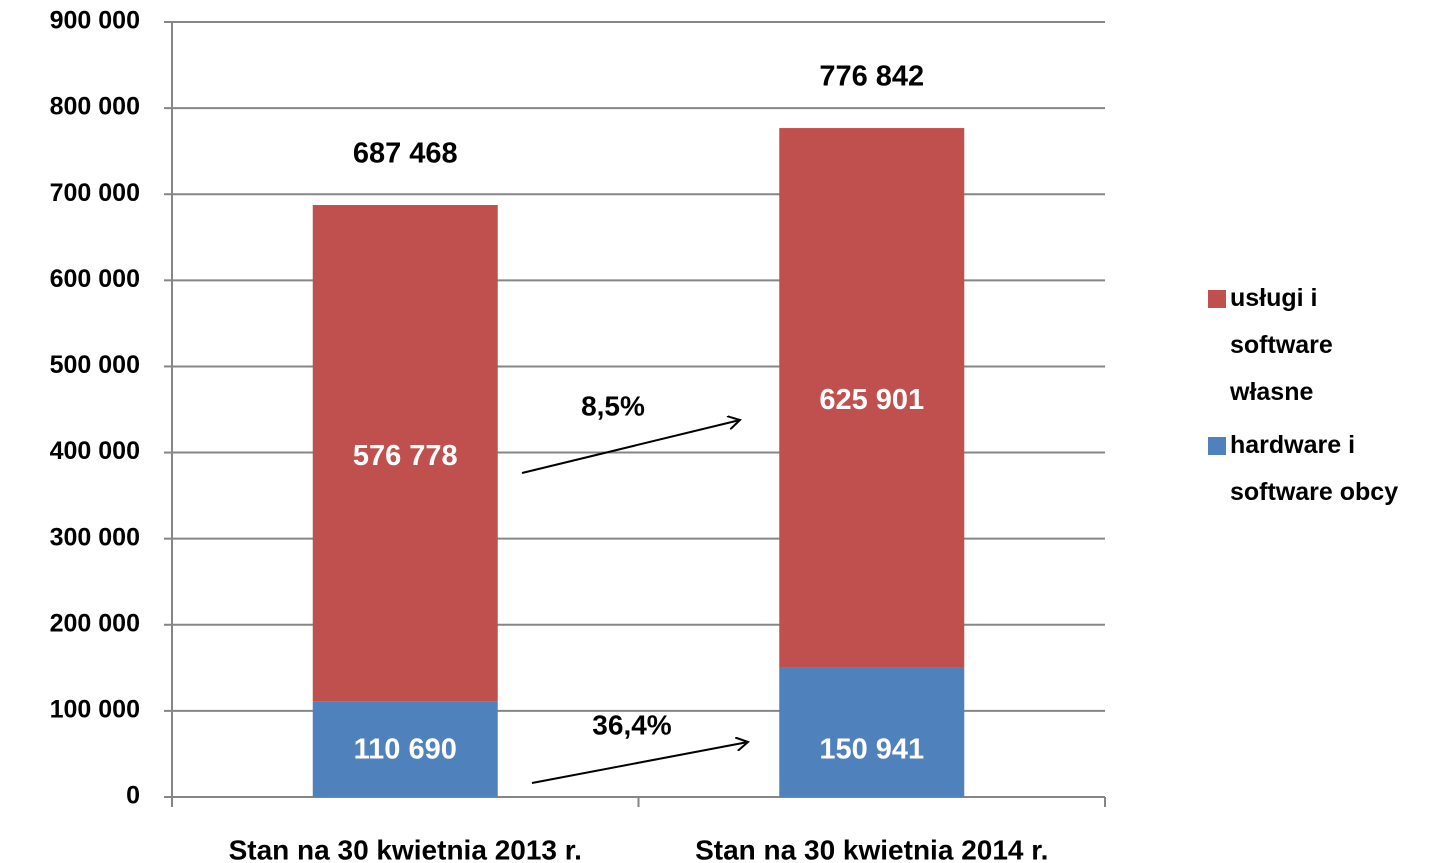 This screenshot has height=863, width=1456. Describe the element at coordinates (95, 709) in the screenshot. I see `y-tick-label: 100 000` at that location.